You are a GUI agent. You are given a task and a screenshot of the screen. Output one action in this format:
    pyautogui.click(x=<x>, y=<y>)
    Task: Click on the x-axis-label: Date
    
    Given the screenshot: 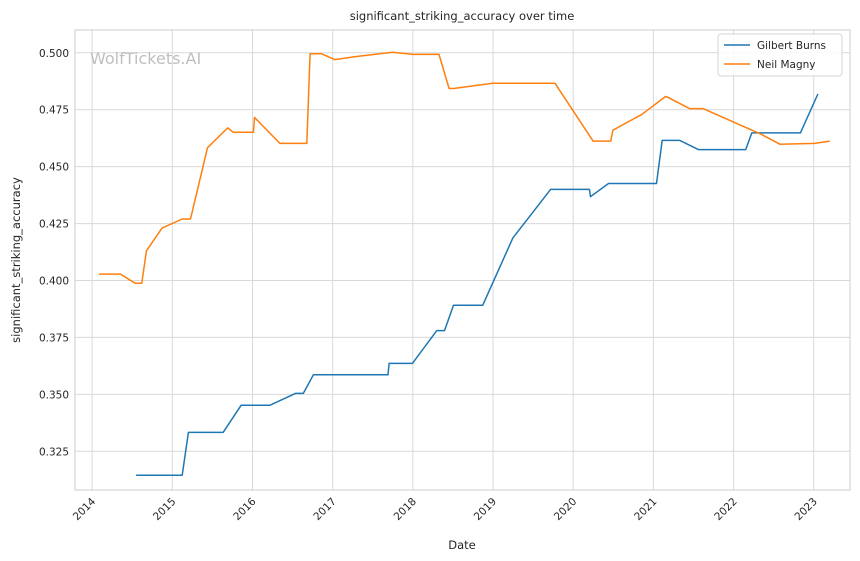 What is the action you would take?
    pyautogui.click(x=462, y=545)
    